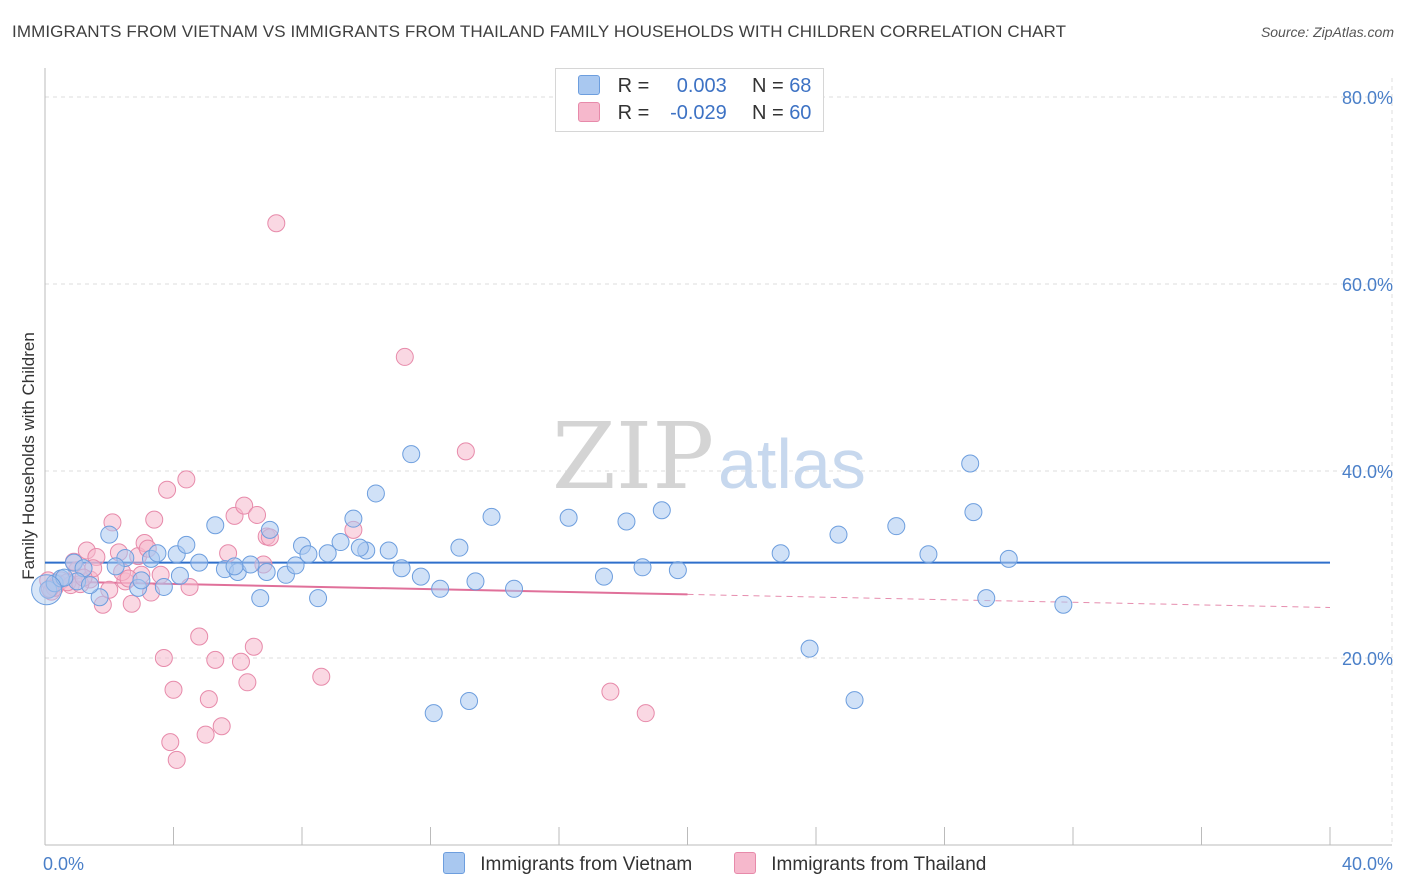 Image resolution: width=1406 pixels, height=892 pixels. What do you see at coordinates (1367, 98) in the screenshot?
I see `y-tick-label: 80.0%` at bounding box center [1367, 98].